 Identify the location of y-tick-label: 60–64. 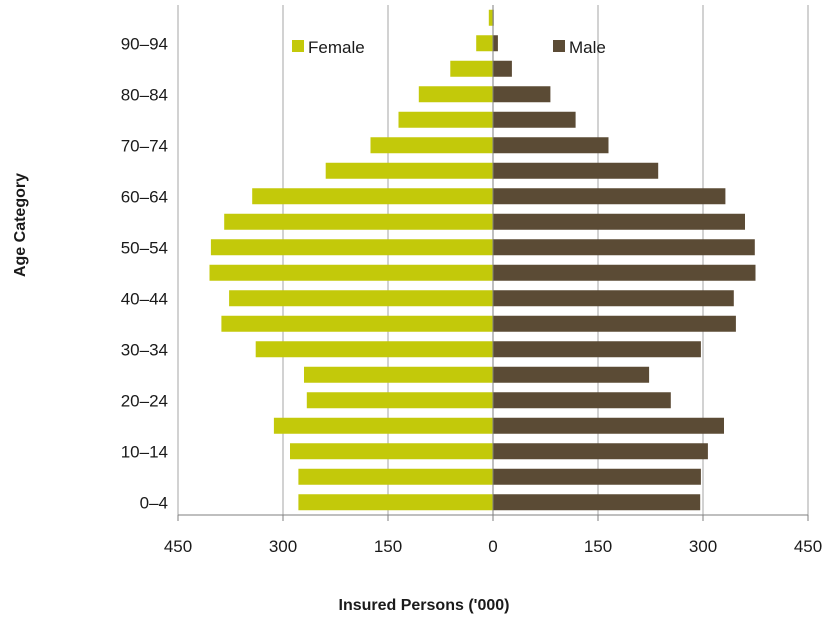
(144, 196).